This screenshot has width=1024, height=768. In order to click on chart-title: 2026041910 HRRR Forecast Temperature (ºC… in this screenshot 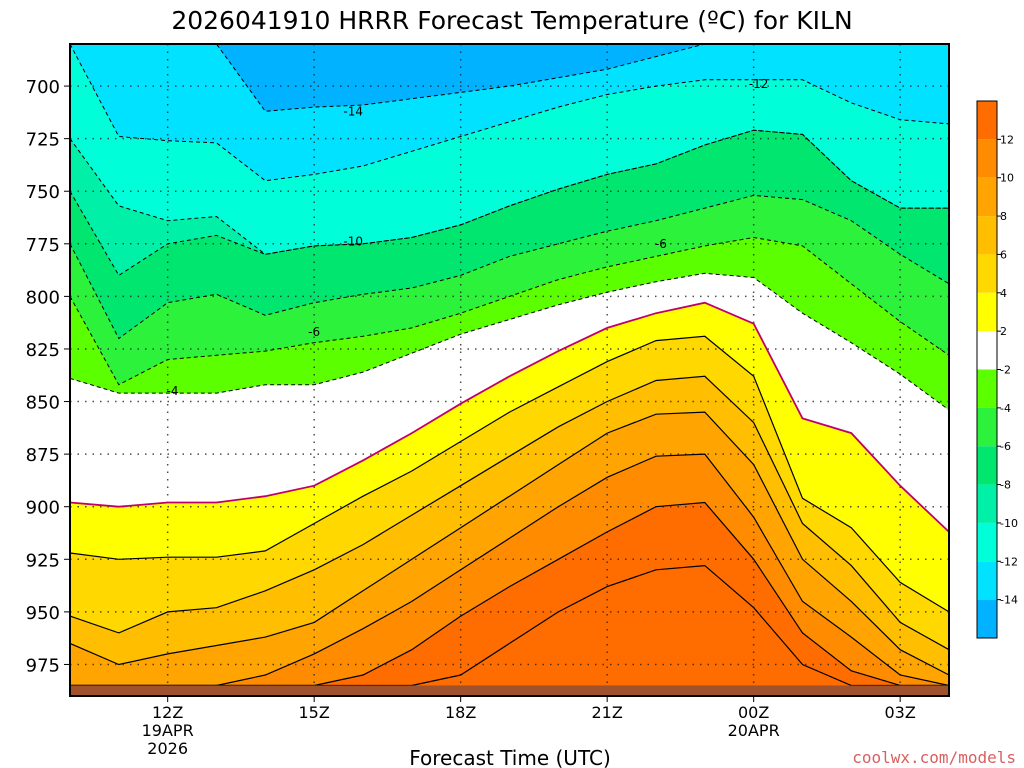, I will do `click(511, 20)`.